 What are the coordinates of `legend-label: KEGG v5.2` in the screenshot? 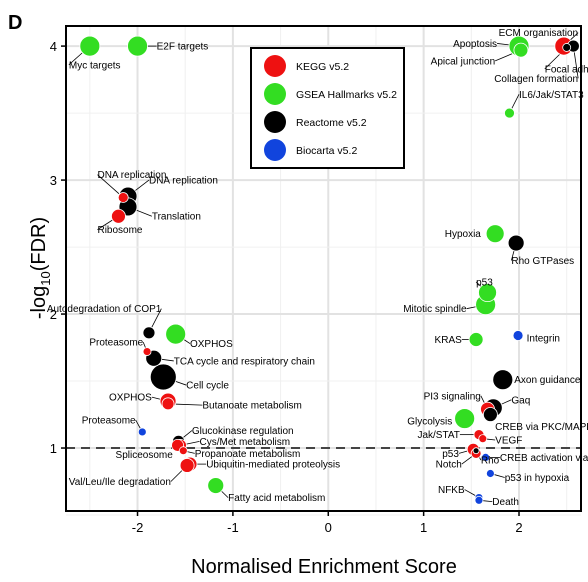 It's located at (322, 67).